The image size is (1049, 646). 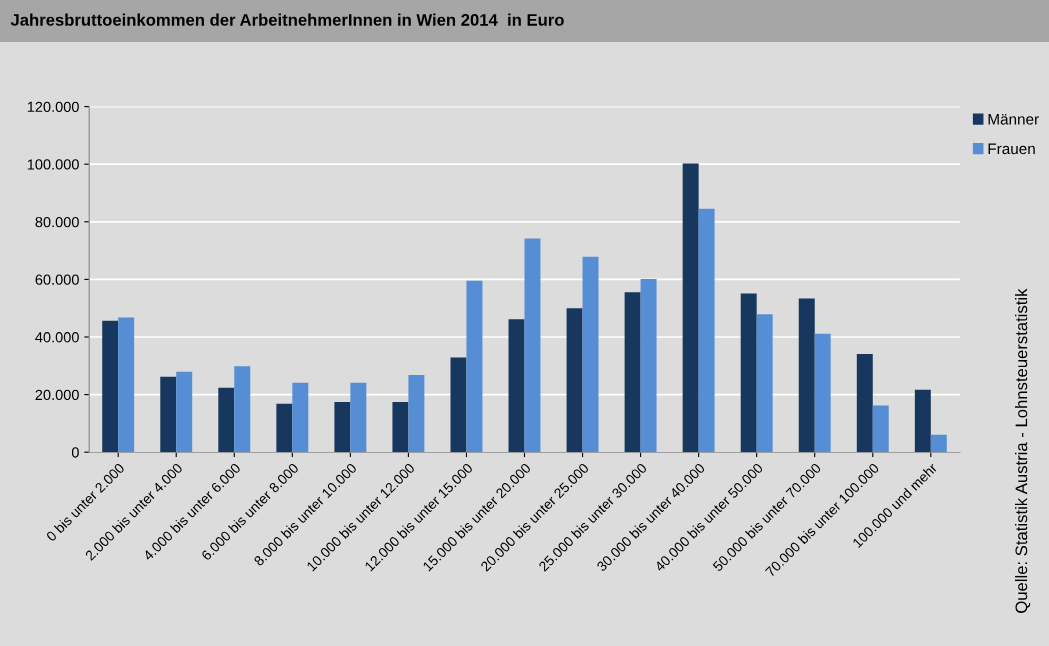 I want to click on y-tick-label: 80.000, so click(x=57, y=222).